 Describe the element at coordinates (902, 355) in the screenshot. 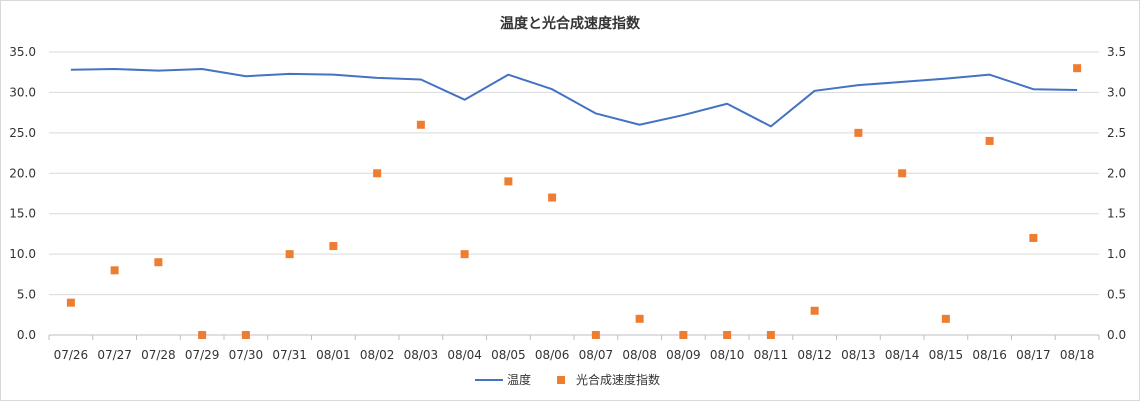

I see `x-axis-tick-label: 08/14` at that location.